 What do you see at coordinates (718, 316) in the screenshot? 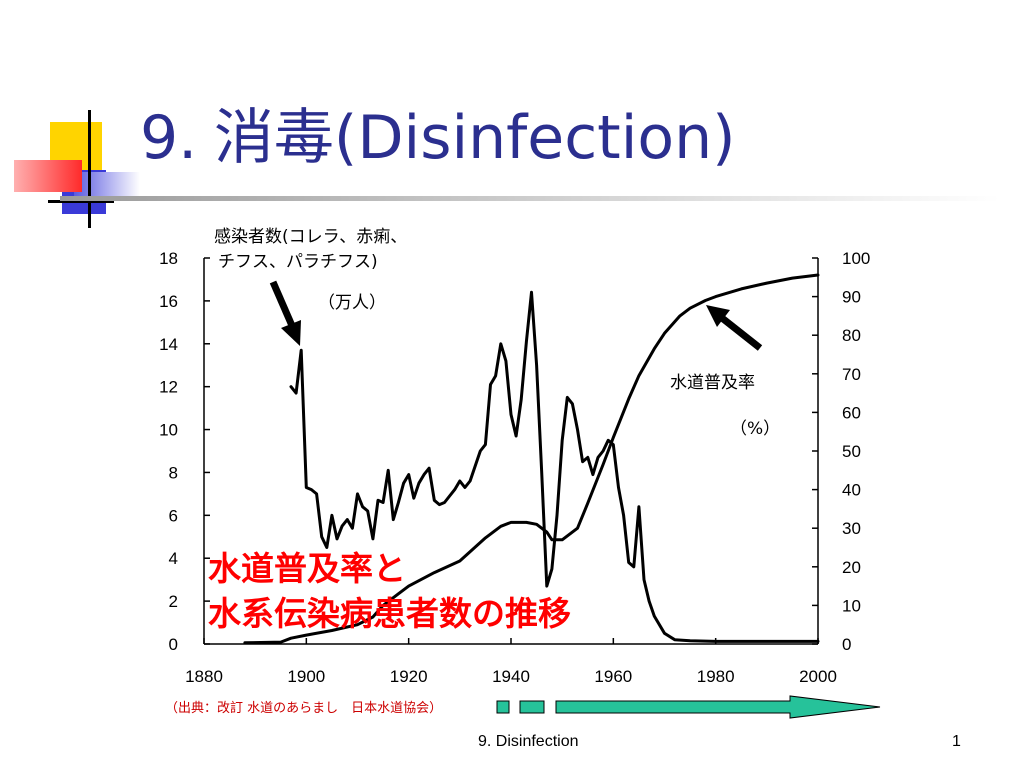
I see `coverage-arrow-head` at bounding box center [718, 316].